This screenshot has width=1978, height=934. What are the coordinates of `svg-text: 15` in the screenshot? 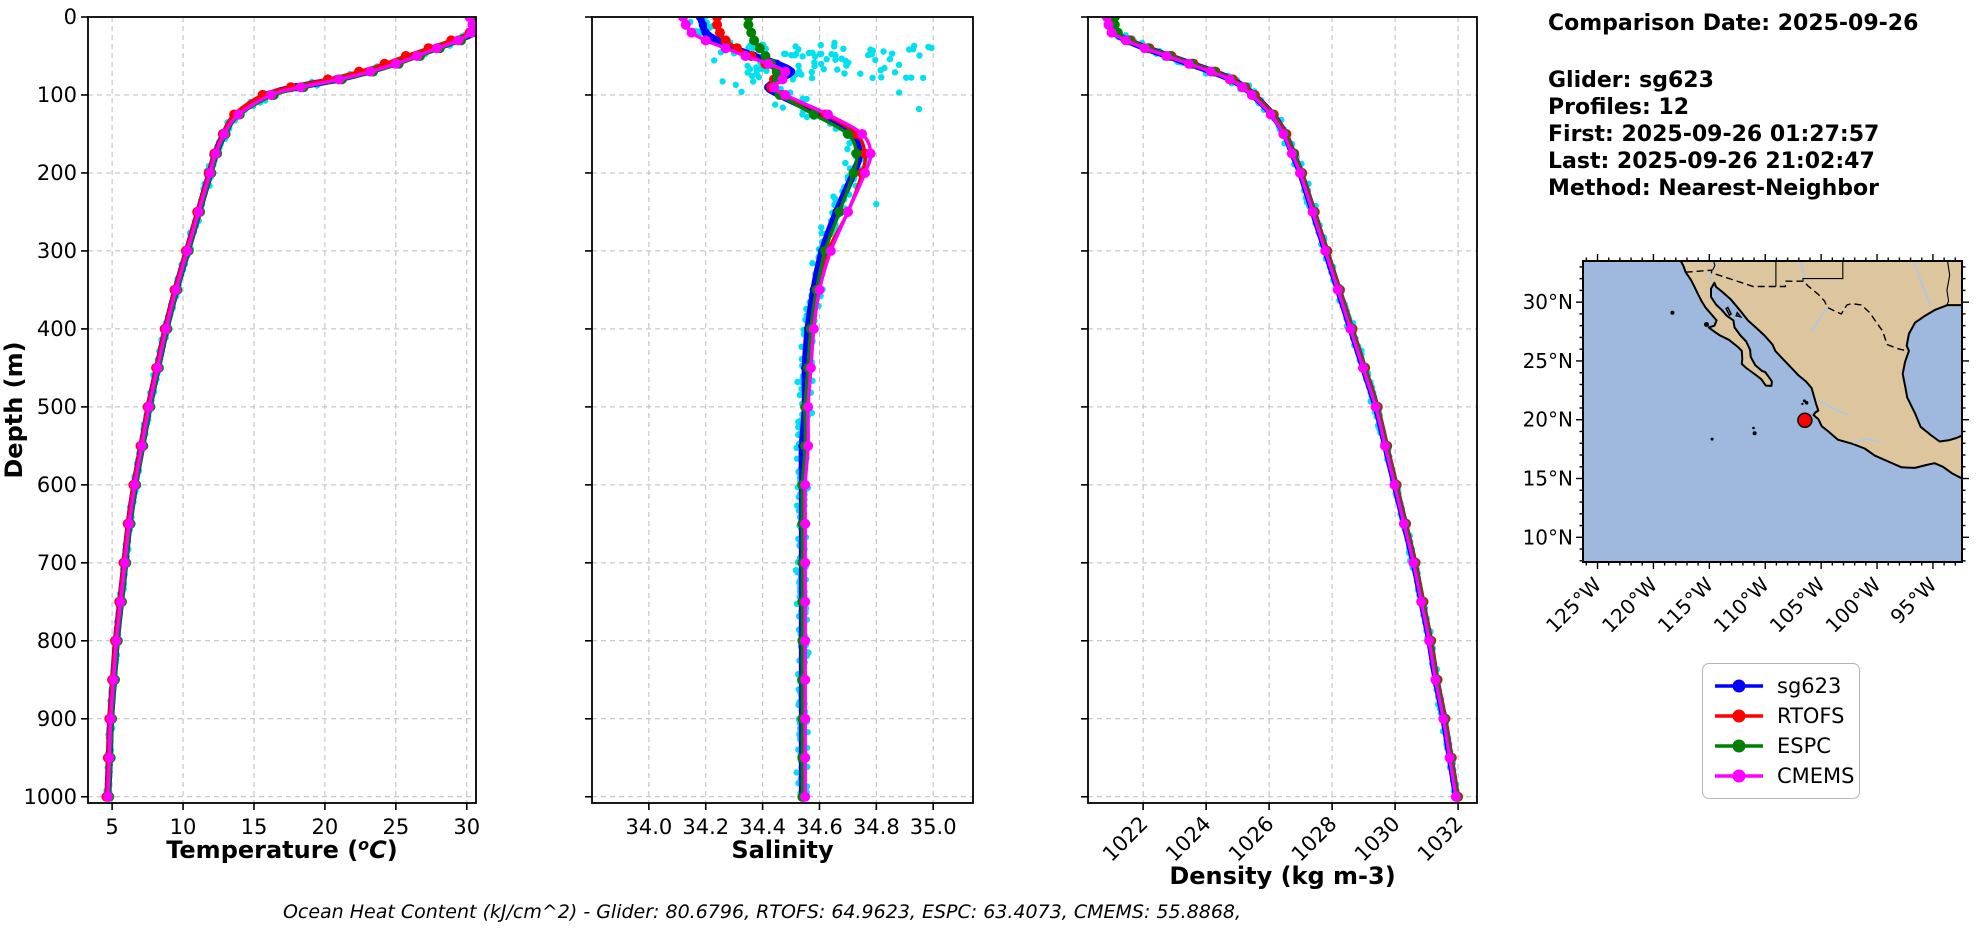 It's located at (254, 827).